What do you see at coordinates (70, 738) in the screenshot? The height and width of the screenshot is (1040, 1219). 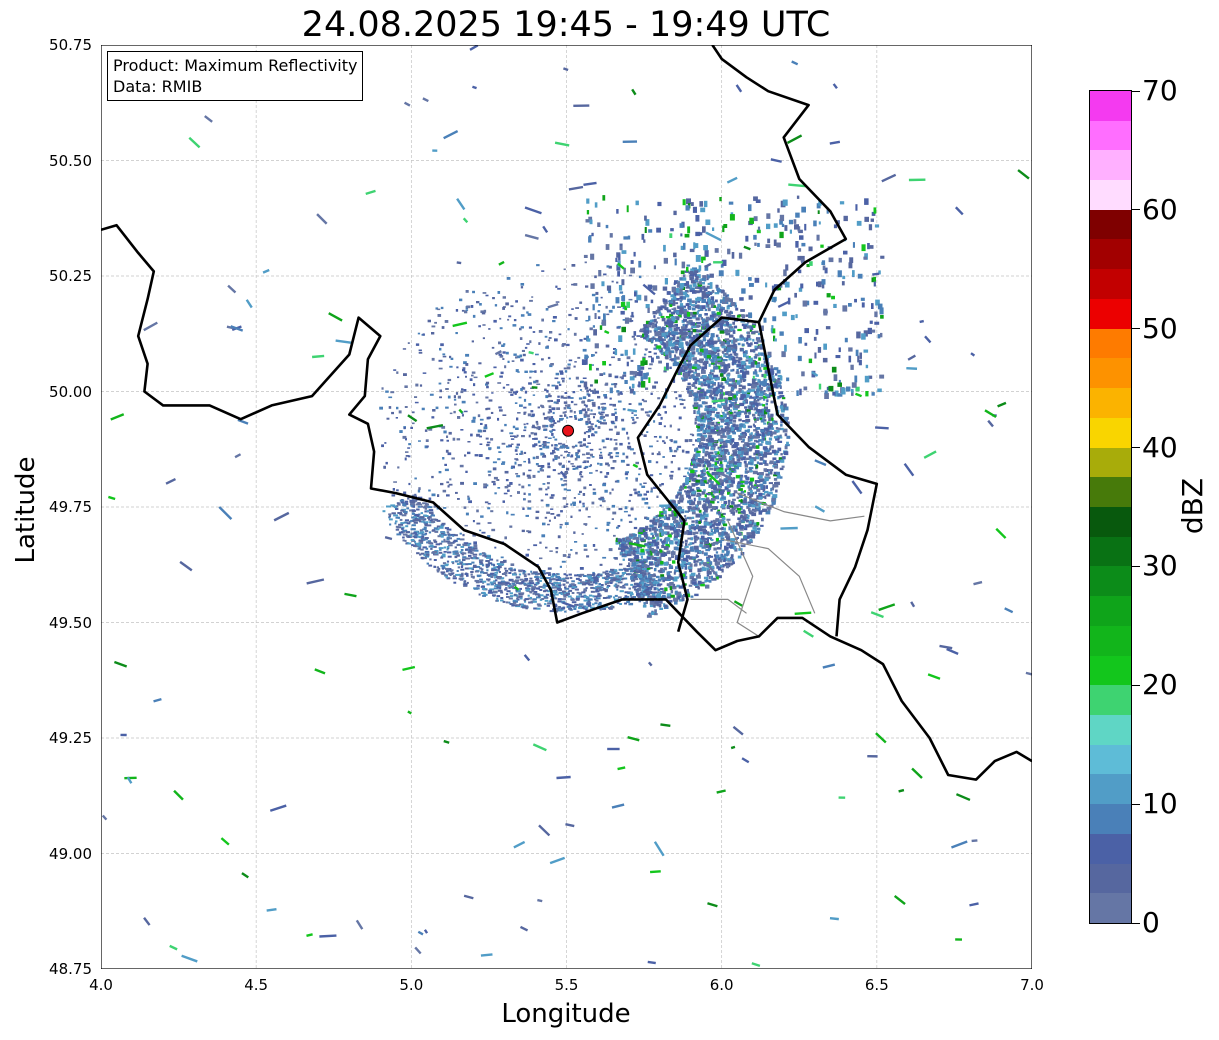 I see `y-tick-label: 49.25` at bounding box center [70, 738].